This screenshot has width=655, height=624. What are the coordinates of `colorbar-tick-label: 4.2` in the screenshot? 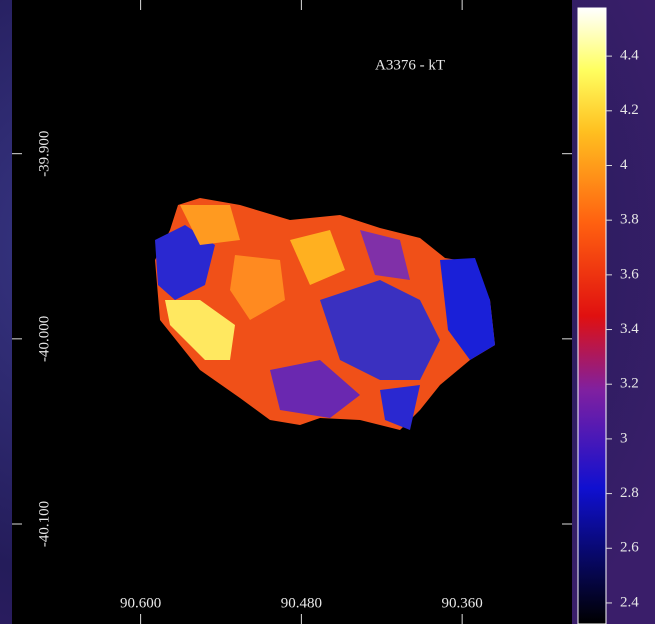 It's located at (629, 110).